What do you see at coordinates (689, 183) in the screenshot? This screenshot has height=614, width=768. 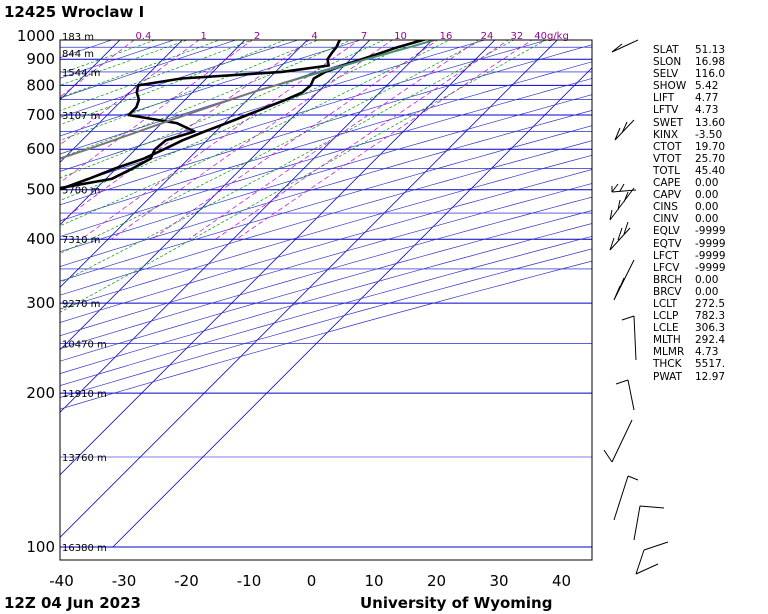 I see `index-row: CAPE 0.00` at bounding box center [689, 183].